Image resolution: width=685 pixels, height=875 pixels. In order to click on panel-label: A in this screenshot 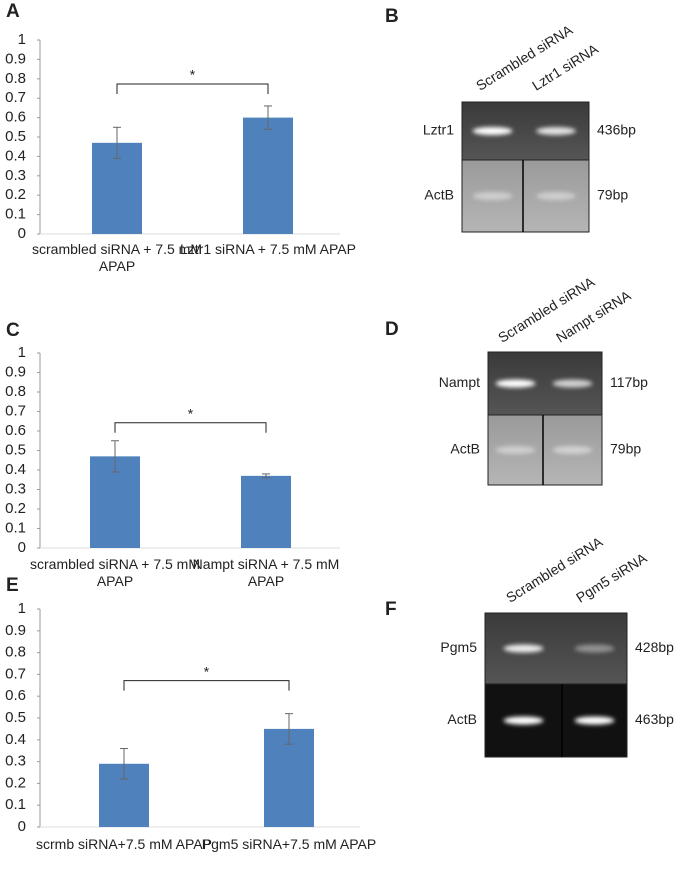, I will do `click(13, 11)`.